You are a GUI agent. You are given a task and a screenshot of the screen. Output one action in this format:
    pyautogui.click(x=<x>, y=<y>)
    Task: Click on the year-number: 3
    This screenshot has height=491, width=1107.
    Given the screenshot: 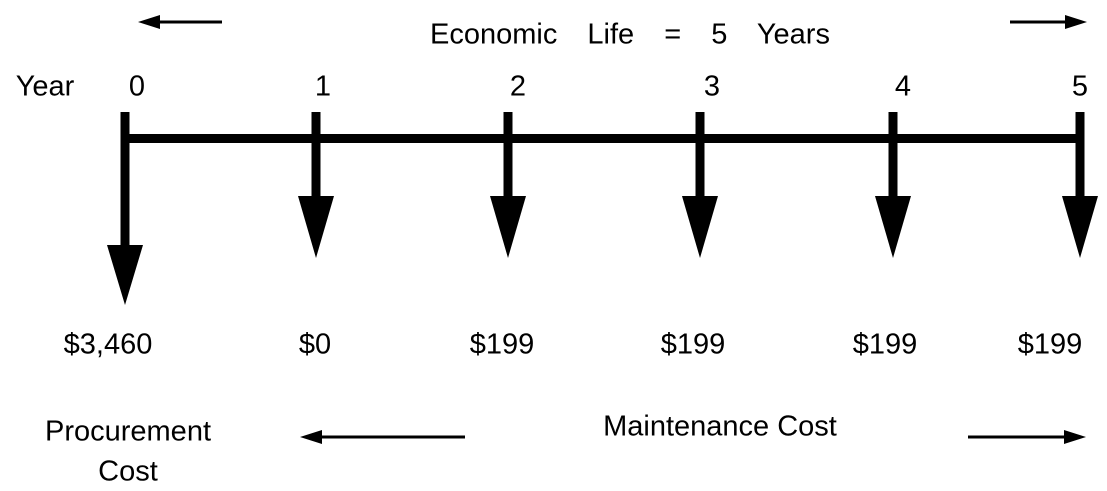 What is the action you would take?
    pyautogui.click(x=712, y=87)
    